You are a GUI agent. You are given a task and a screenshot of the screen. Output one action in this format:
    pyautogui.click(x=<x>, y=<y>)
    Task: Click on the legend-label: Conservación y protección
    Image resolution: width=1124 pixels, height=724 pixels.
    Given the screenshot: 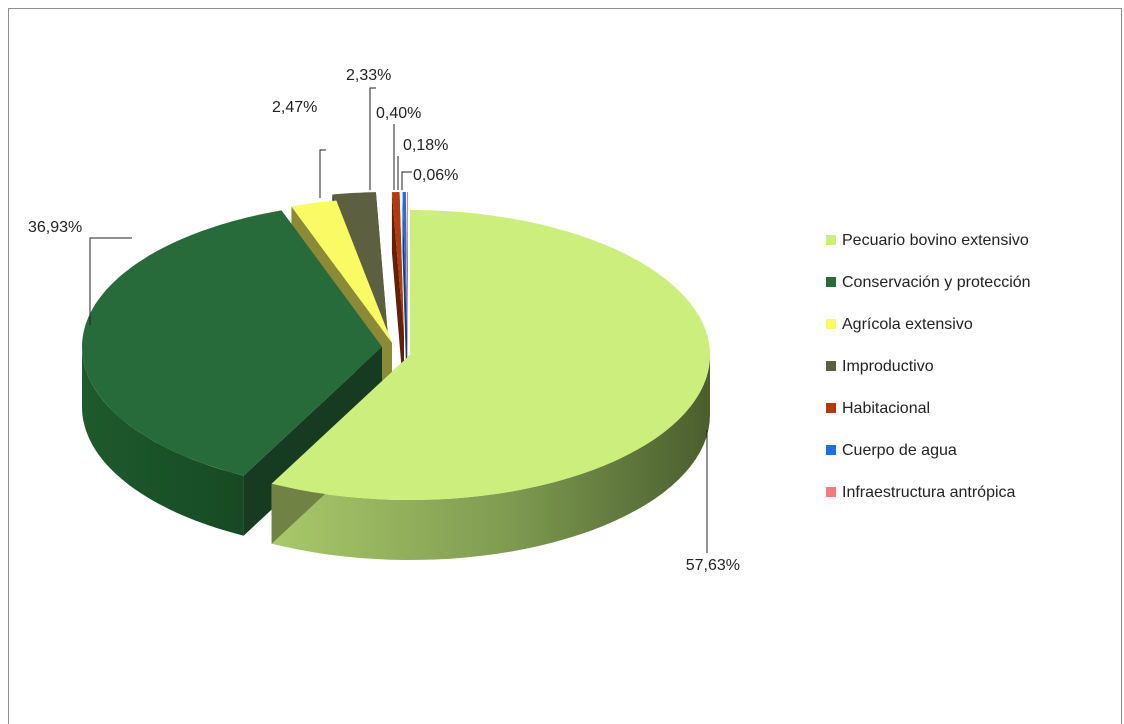 What is the action you would take?
    pyautogui.click(x=936, y=282)
    